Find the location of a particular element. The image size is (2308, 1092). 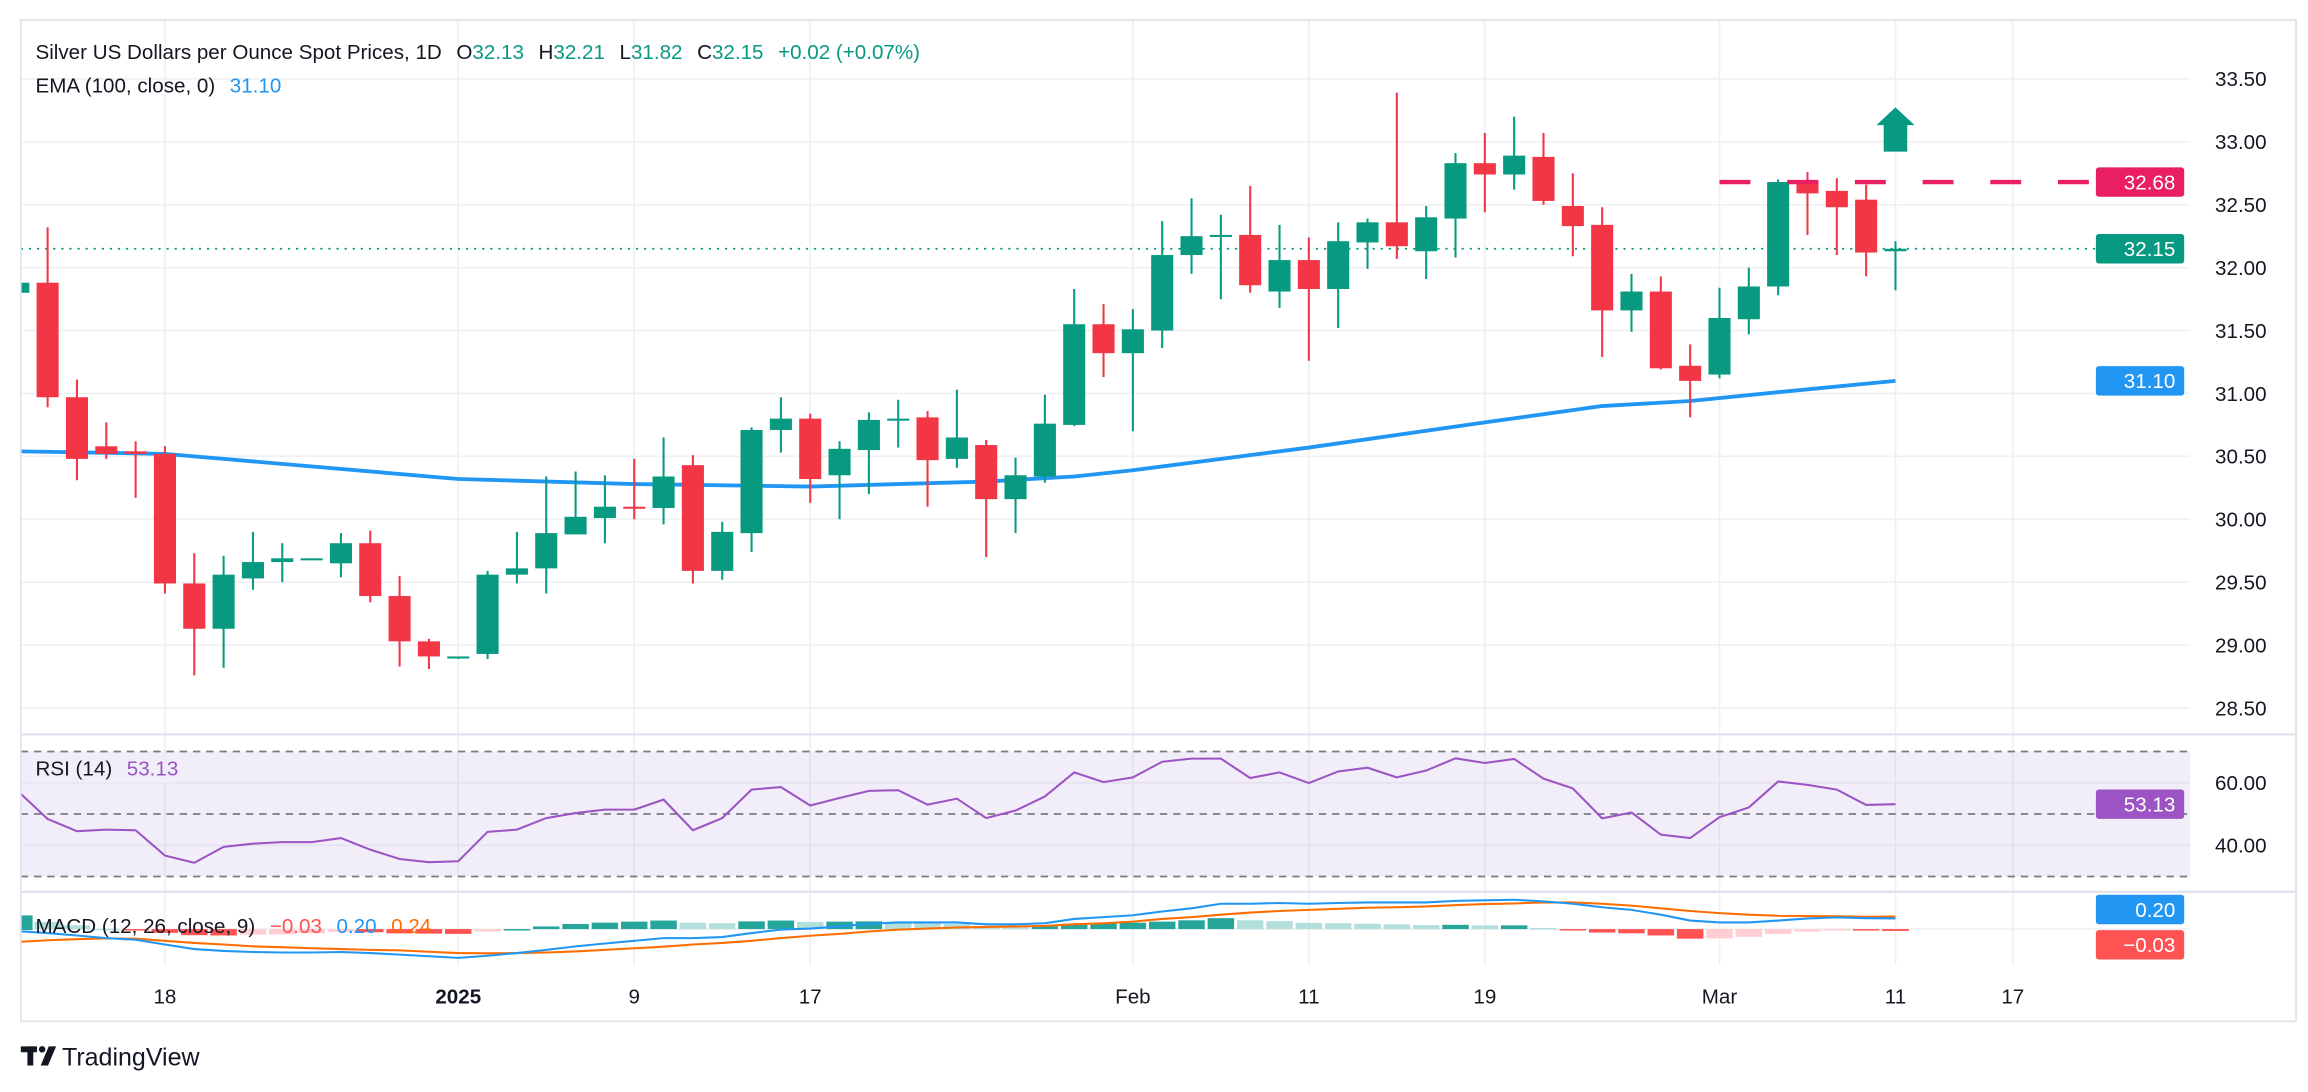

time-tick-label: 11 is located at coordinates (1308, 997).